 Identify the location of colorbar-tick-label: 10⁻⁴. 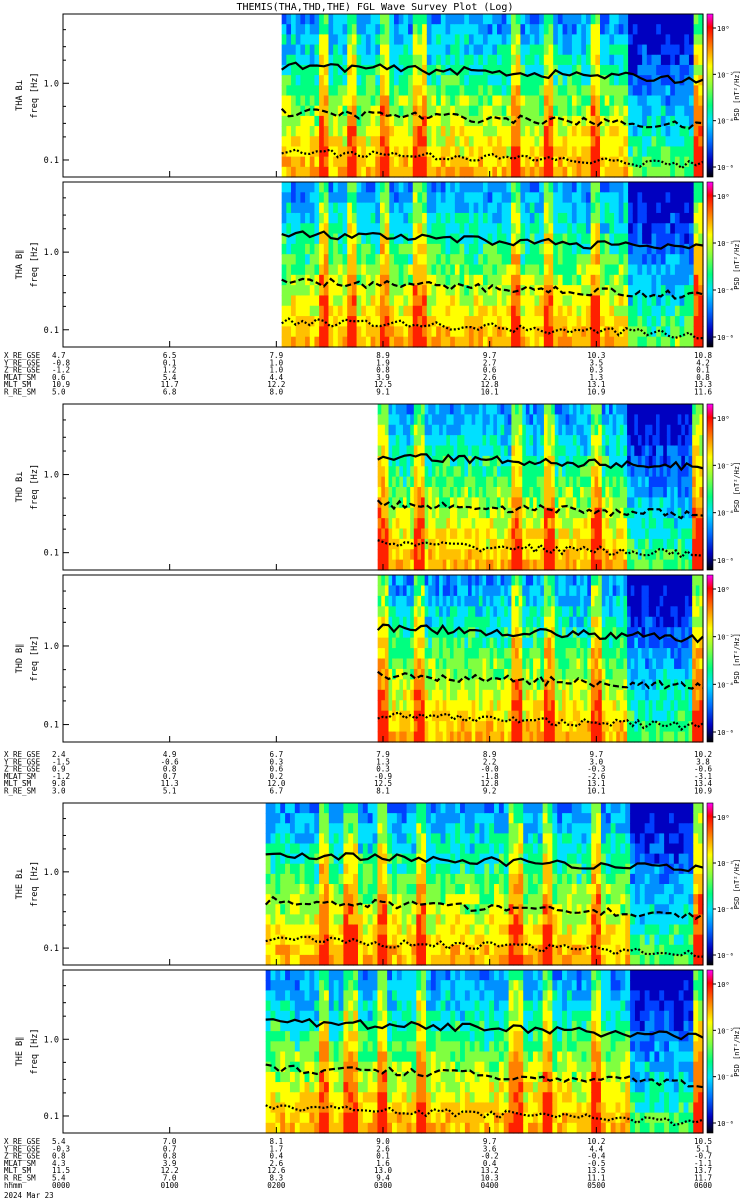
(725, 291).